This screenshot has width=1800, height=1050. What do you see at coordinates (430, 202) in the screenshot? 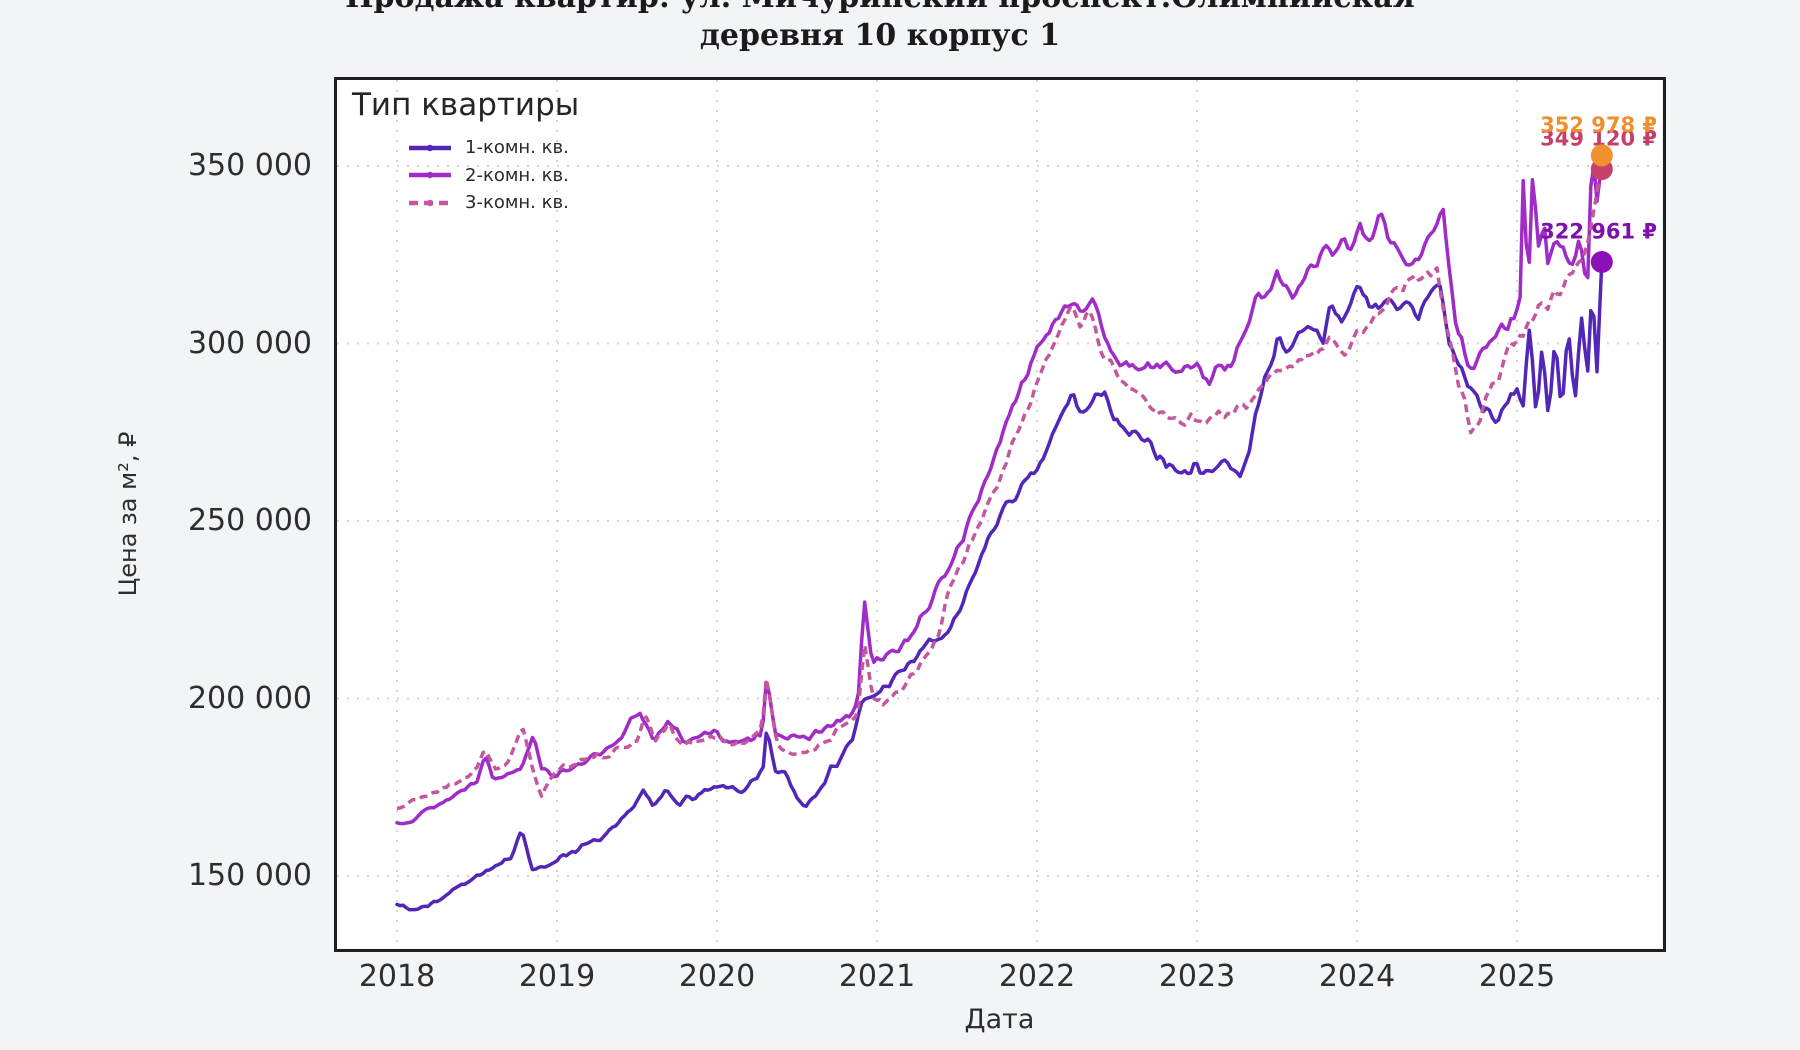
I see `legend-swatch-3-komn-icon` at bounding box center [430, 202].